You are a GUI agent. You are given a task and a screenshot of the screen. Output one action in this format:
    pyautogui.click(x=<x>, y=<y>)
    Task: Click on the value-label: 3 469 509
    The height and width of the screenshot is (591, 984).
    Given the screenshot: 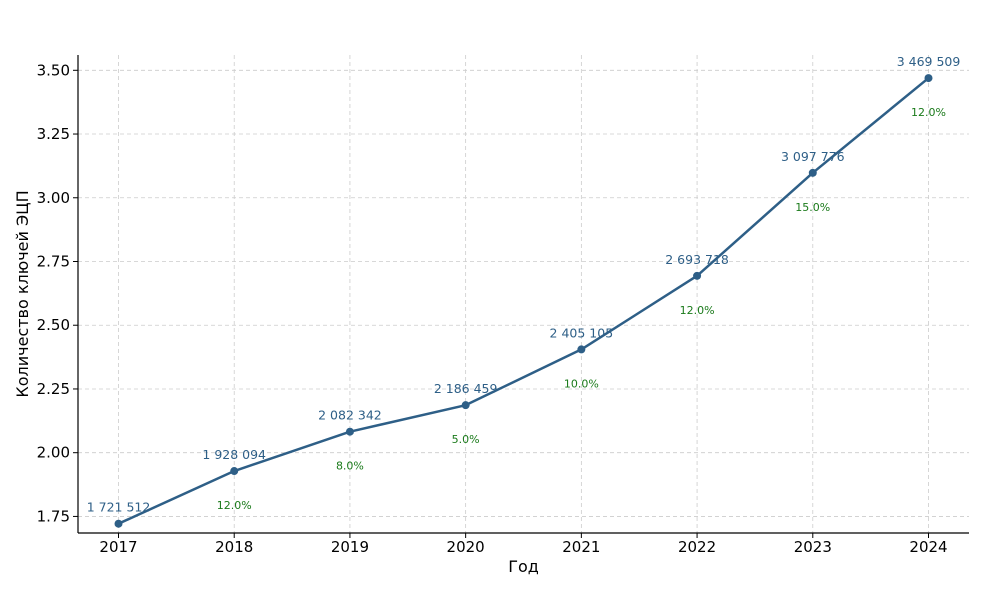 What is the action you would take?
    pyautogui.click(x=929, y=61)
    